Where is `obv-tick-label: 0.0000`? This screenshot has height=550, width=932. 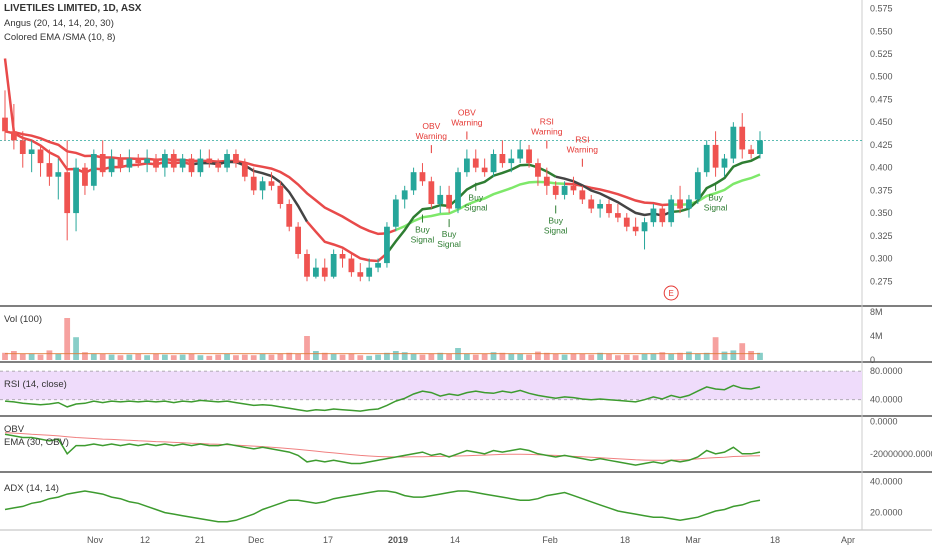
obv-tick-label: 0.0000 is located at coordinates (884, 421).